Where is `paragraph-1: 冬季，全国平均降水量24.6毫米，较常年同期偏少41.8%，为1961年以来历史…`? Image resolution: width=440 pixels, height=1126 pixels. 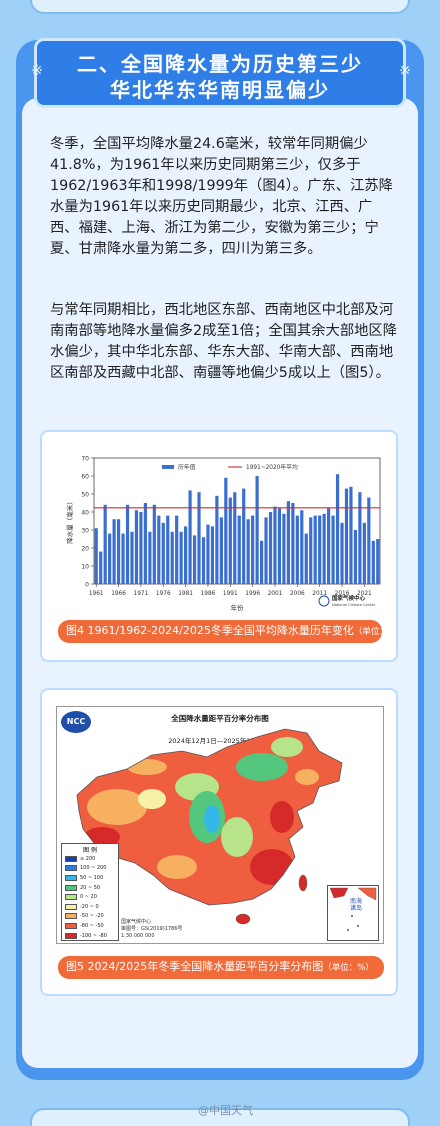
paragraph-1: 冬季，全国平均降水量24.6毫米，较常年同期偏少41.8%，为1961年以来历史… is located at coordinates (221, 196).